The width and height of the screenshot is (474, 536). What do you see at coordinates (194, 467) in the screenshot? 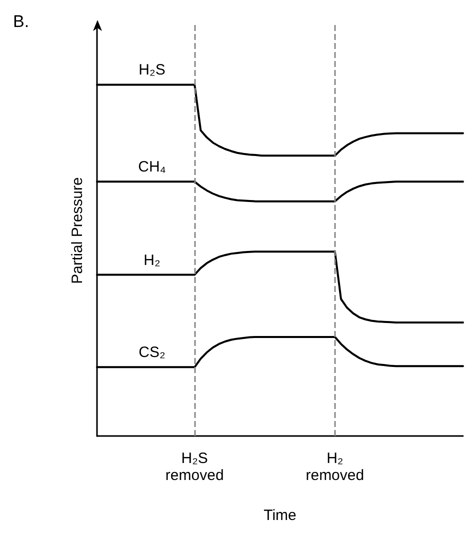
I see `x-tick-label: H₂S removed` at bounding box center [194, 467].